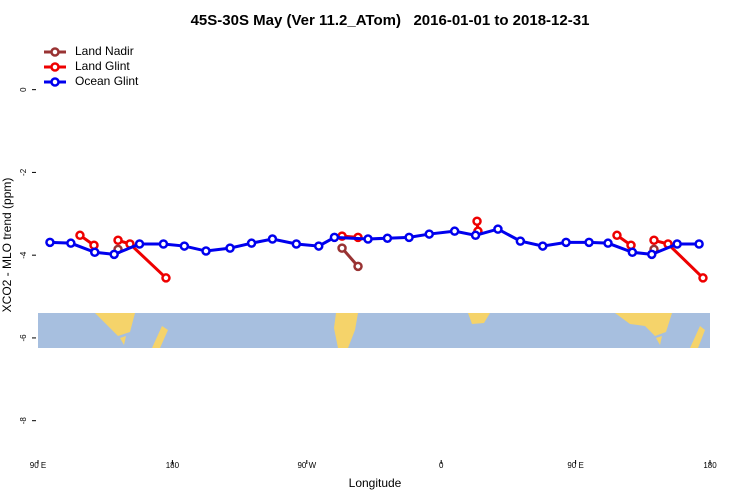 The image size is (750, 500). I want to click on x-axis-label: Longitude, so click(375, 483).